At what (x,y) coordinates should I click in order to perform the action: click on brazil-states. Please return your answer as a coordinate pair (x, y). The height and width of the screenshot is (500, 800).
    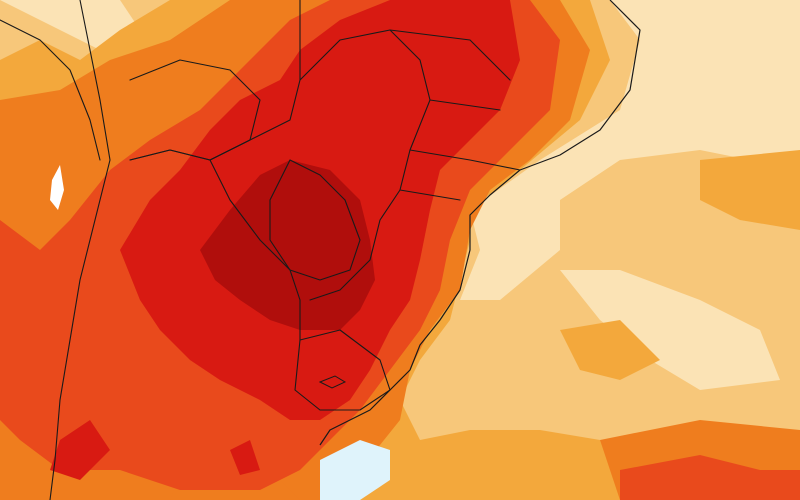
    Looking at the image, I should click on (410, 100).